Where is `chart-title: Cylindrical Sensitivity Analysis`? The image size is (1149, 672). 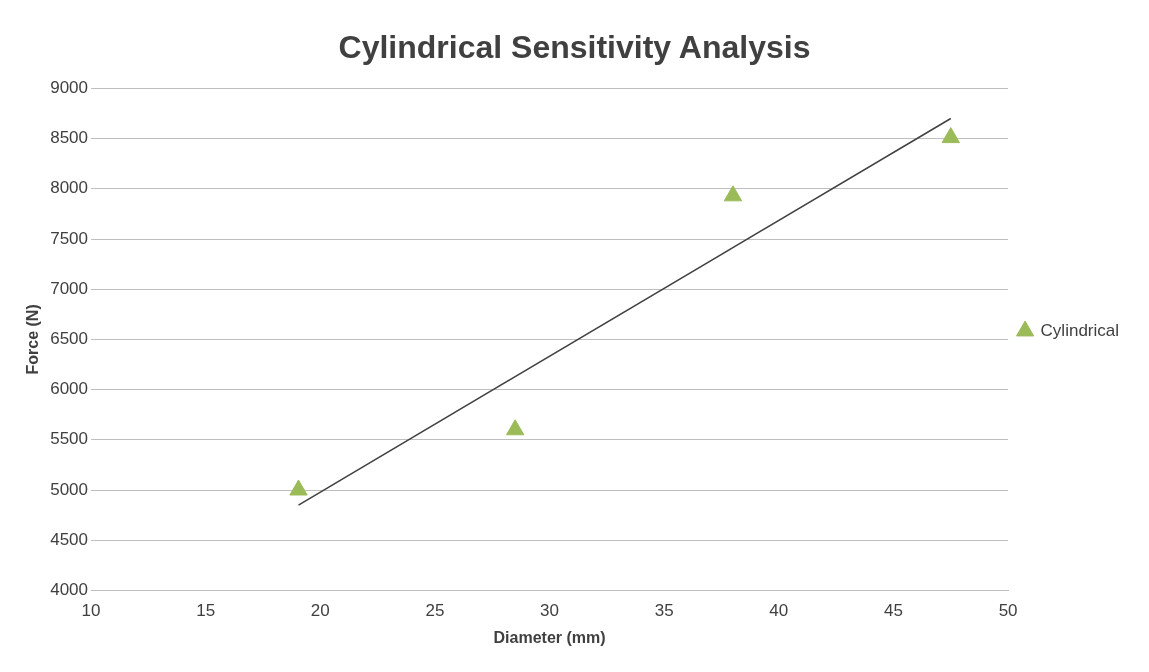 chart-title: Cylindrical Sensitivity Analysis is located at coordinates (574, 47).